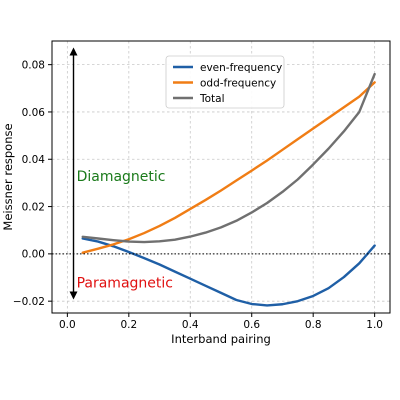 The width and height of the screenshot is (400, 400). What do you see at coordinates (228, 272) in the screenshot?
I see `series-line-even-frequency` at bounding box center [228, 272].